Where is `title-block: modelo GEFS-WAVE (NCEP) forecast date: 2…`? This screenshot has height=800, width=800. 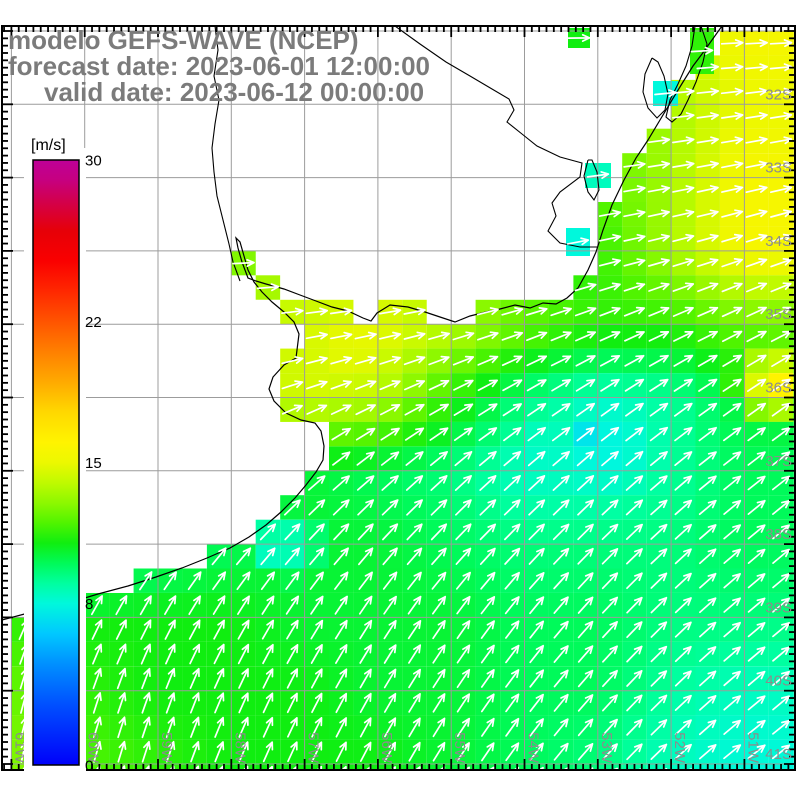 title-block: modelo GEFS-WAVE (NCEP) forecast date: 2… is located at coordinates (219, 66).